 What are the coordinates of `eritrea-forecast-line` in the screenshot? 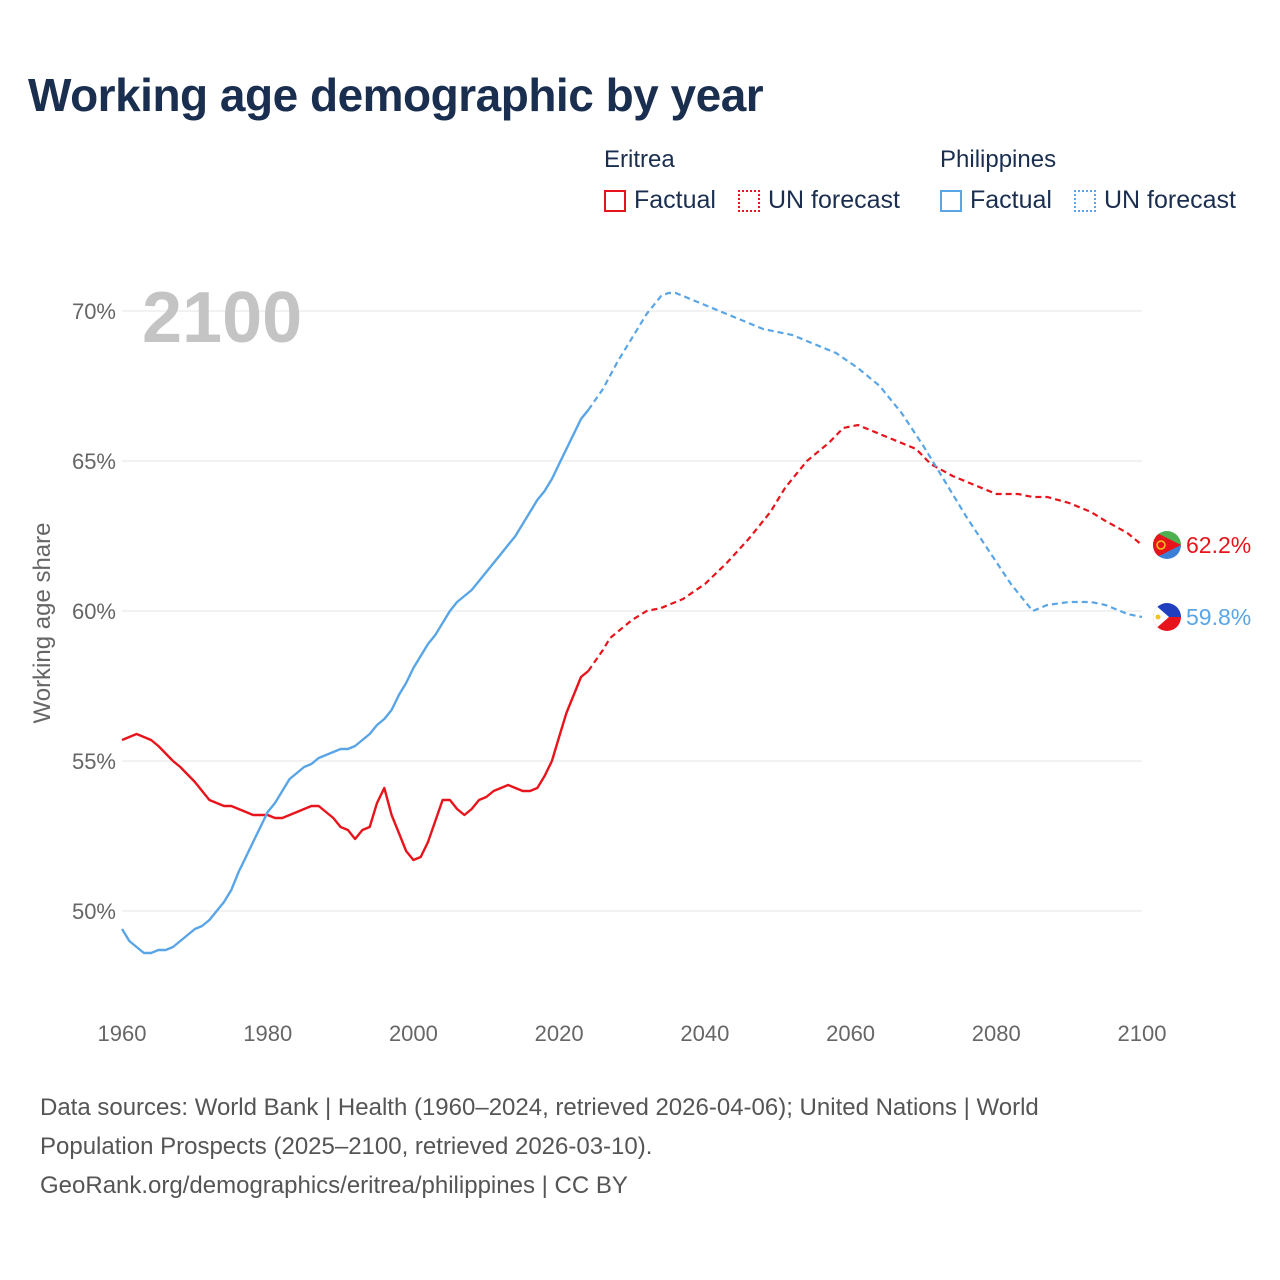 It's located at (865, 547).